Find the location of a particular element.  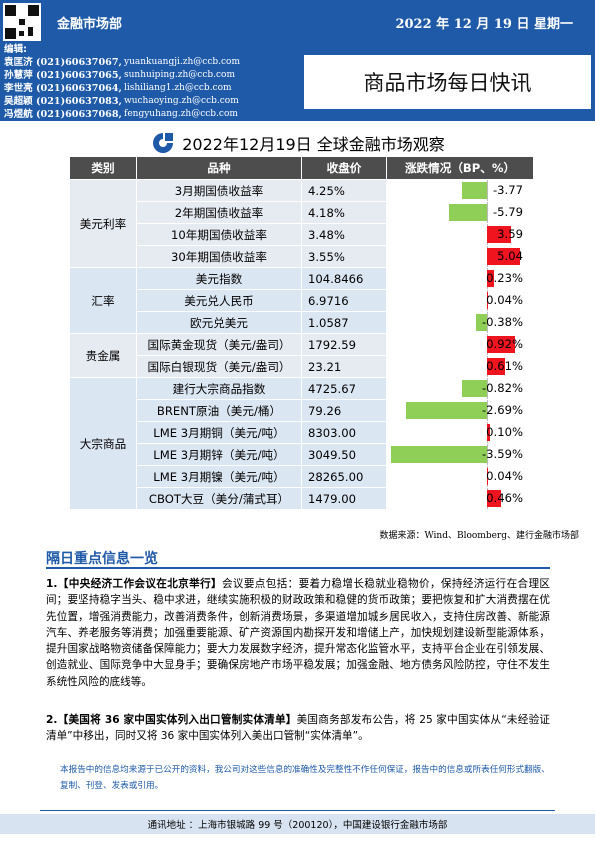

change-label: -3.59% is located at coordinates (502, 454).